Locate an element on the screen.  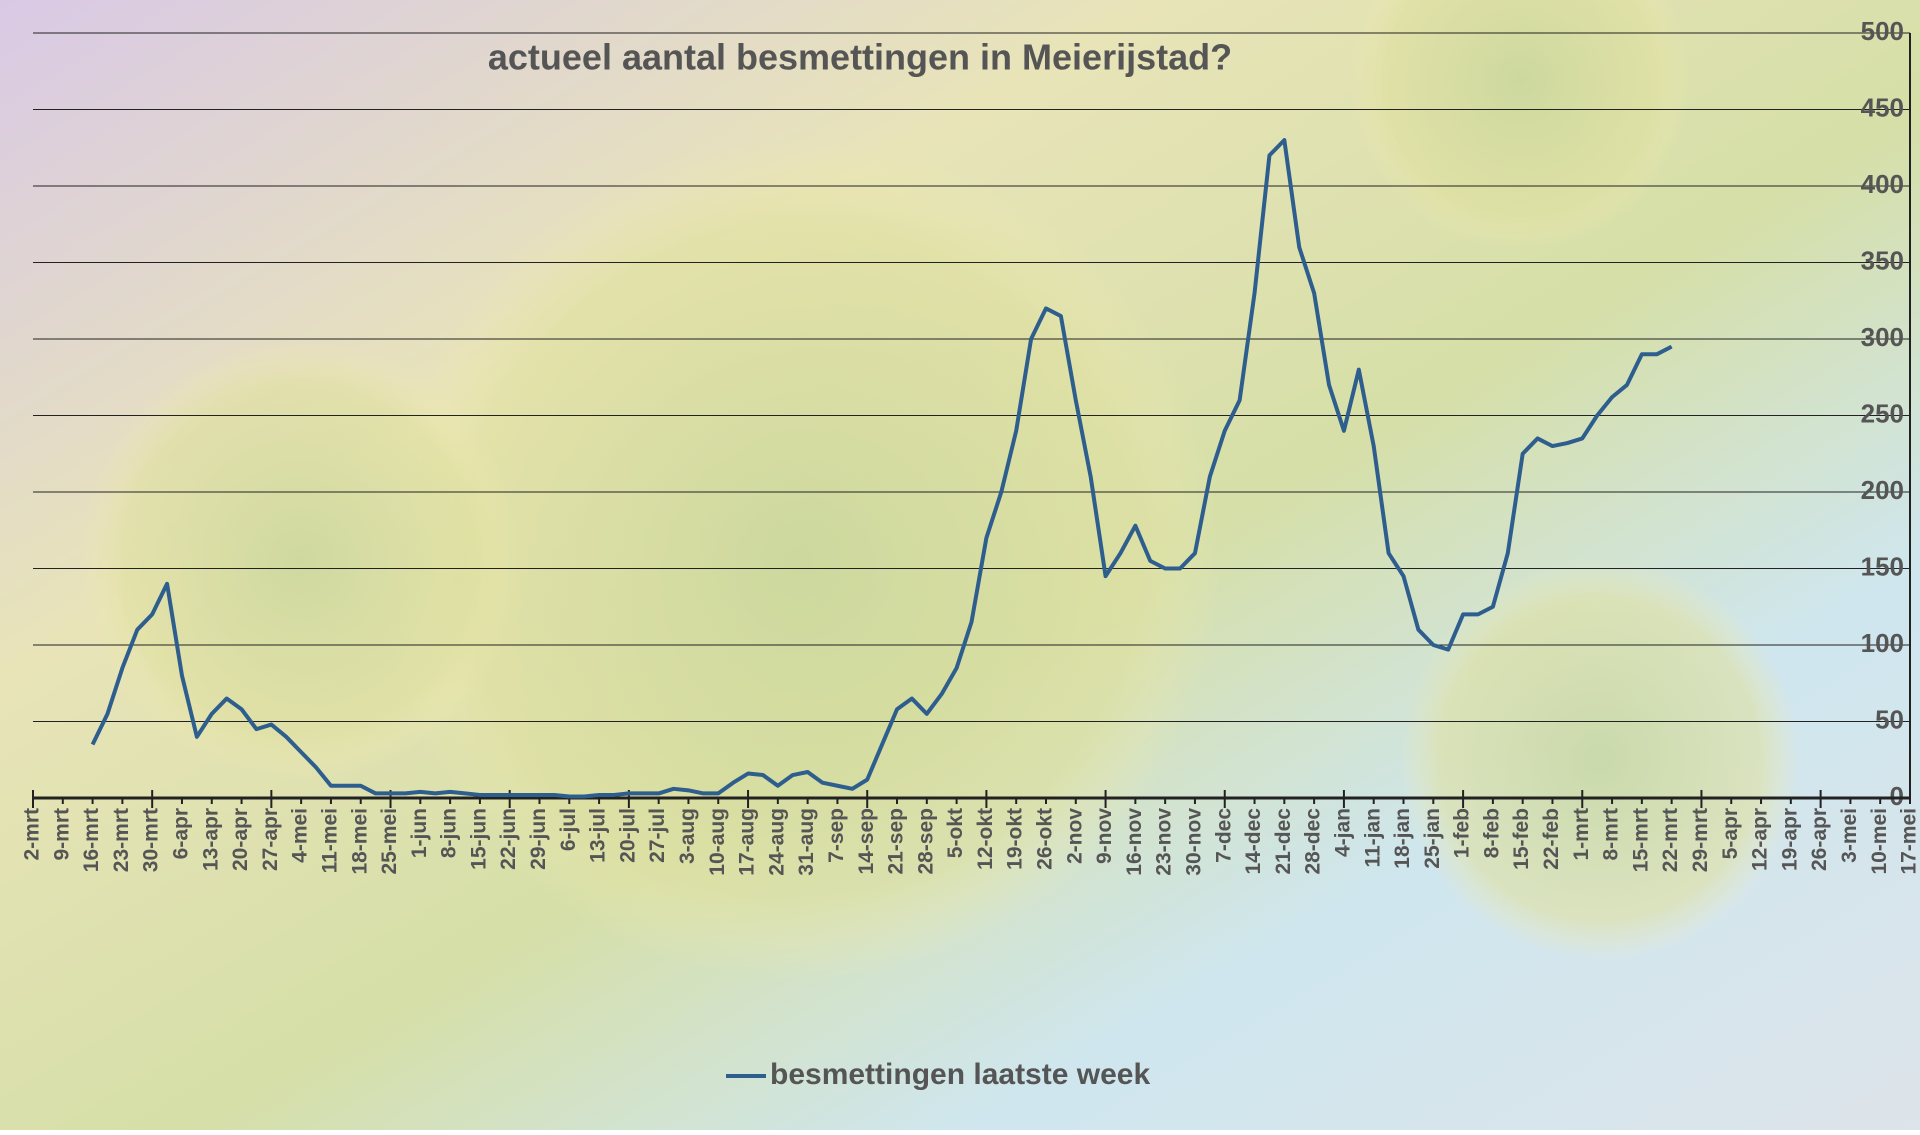
y-tick-label: 350 is located at coordinates (1882, 260).